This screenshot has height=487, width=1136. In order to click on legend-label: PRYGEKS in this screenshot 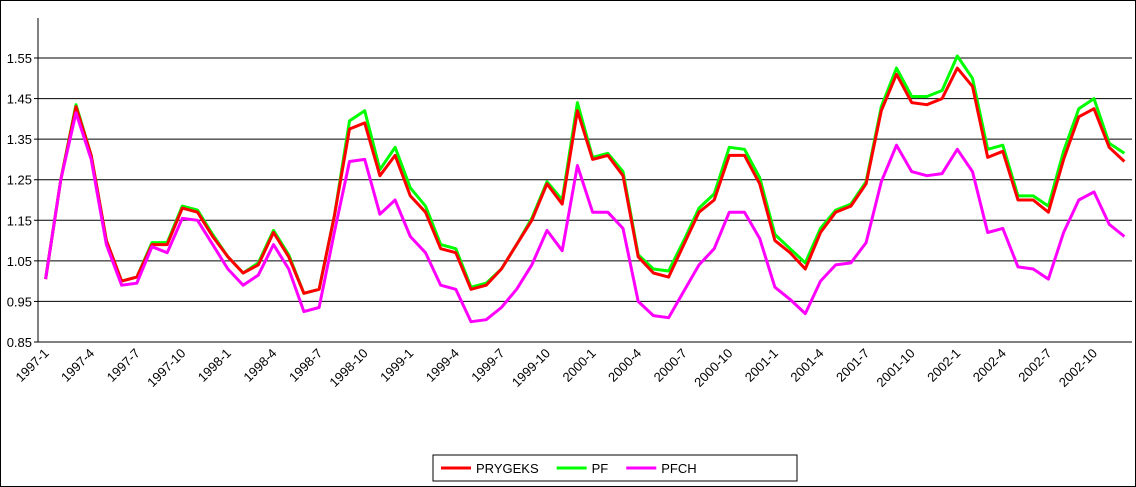, I will do `click(507, 468)`.